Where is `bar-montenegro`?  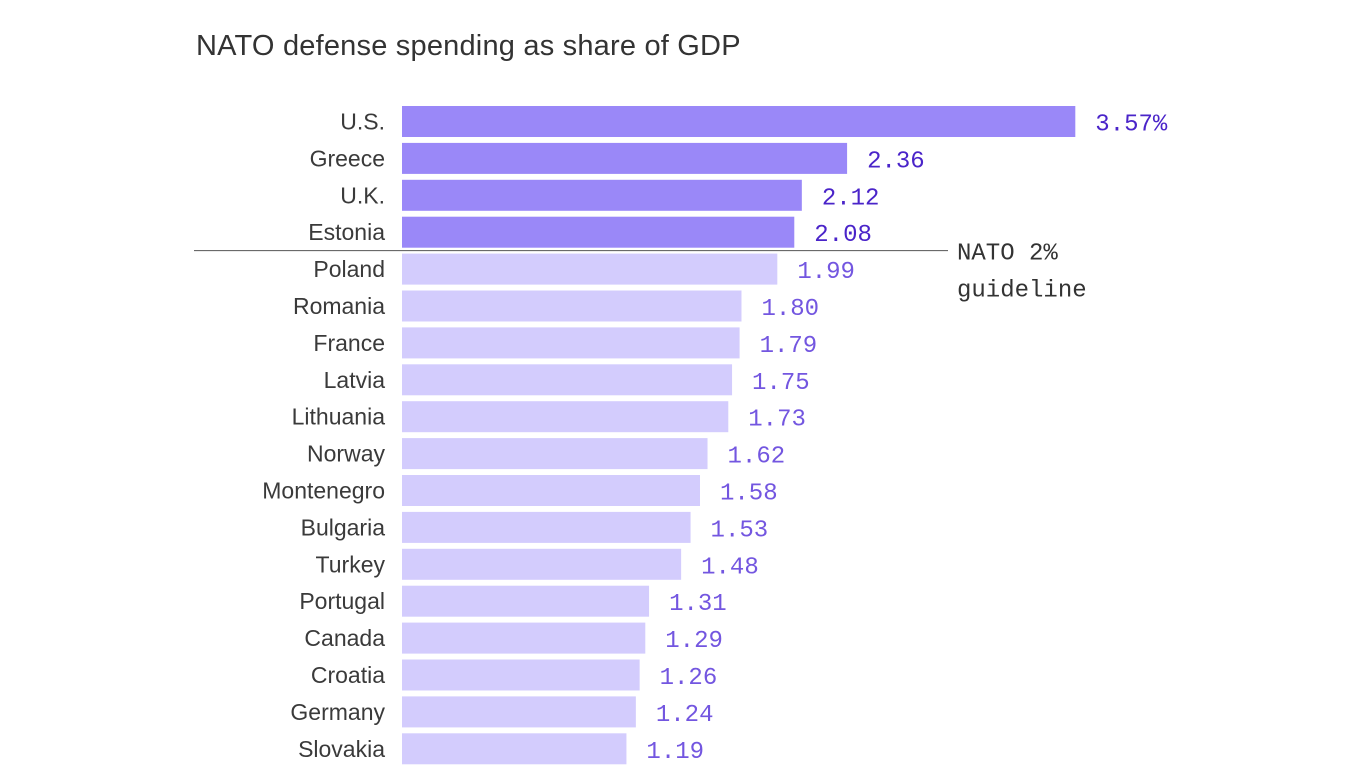 bar-montenegro is located at coordinates (551, 490).